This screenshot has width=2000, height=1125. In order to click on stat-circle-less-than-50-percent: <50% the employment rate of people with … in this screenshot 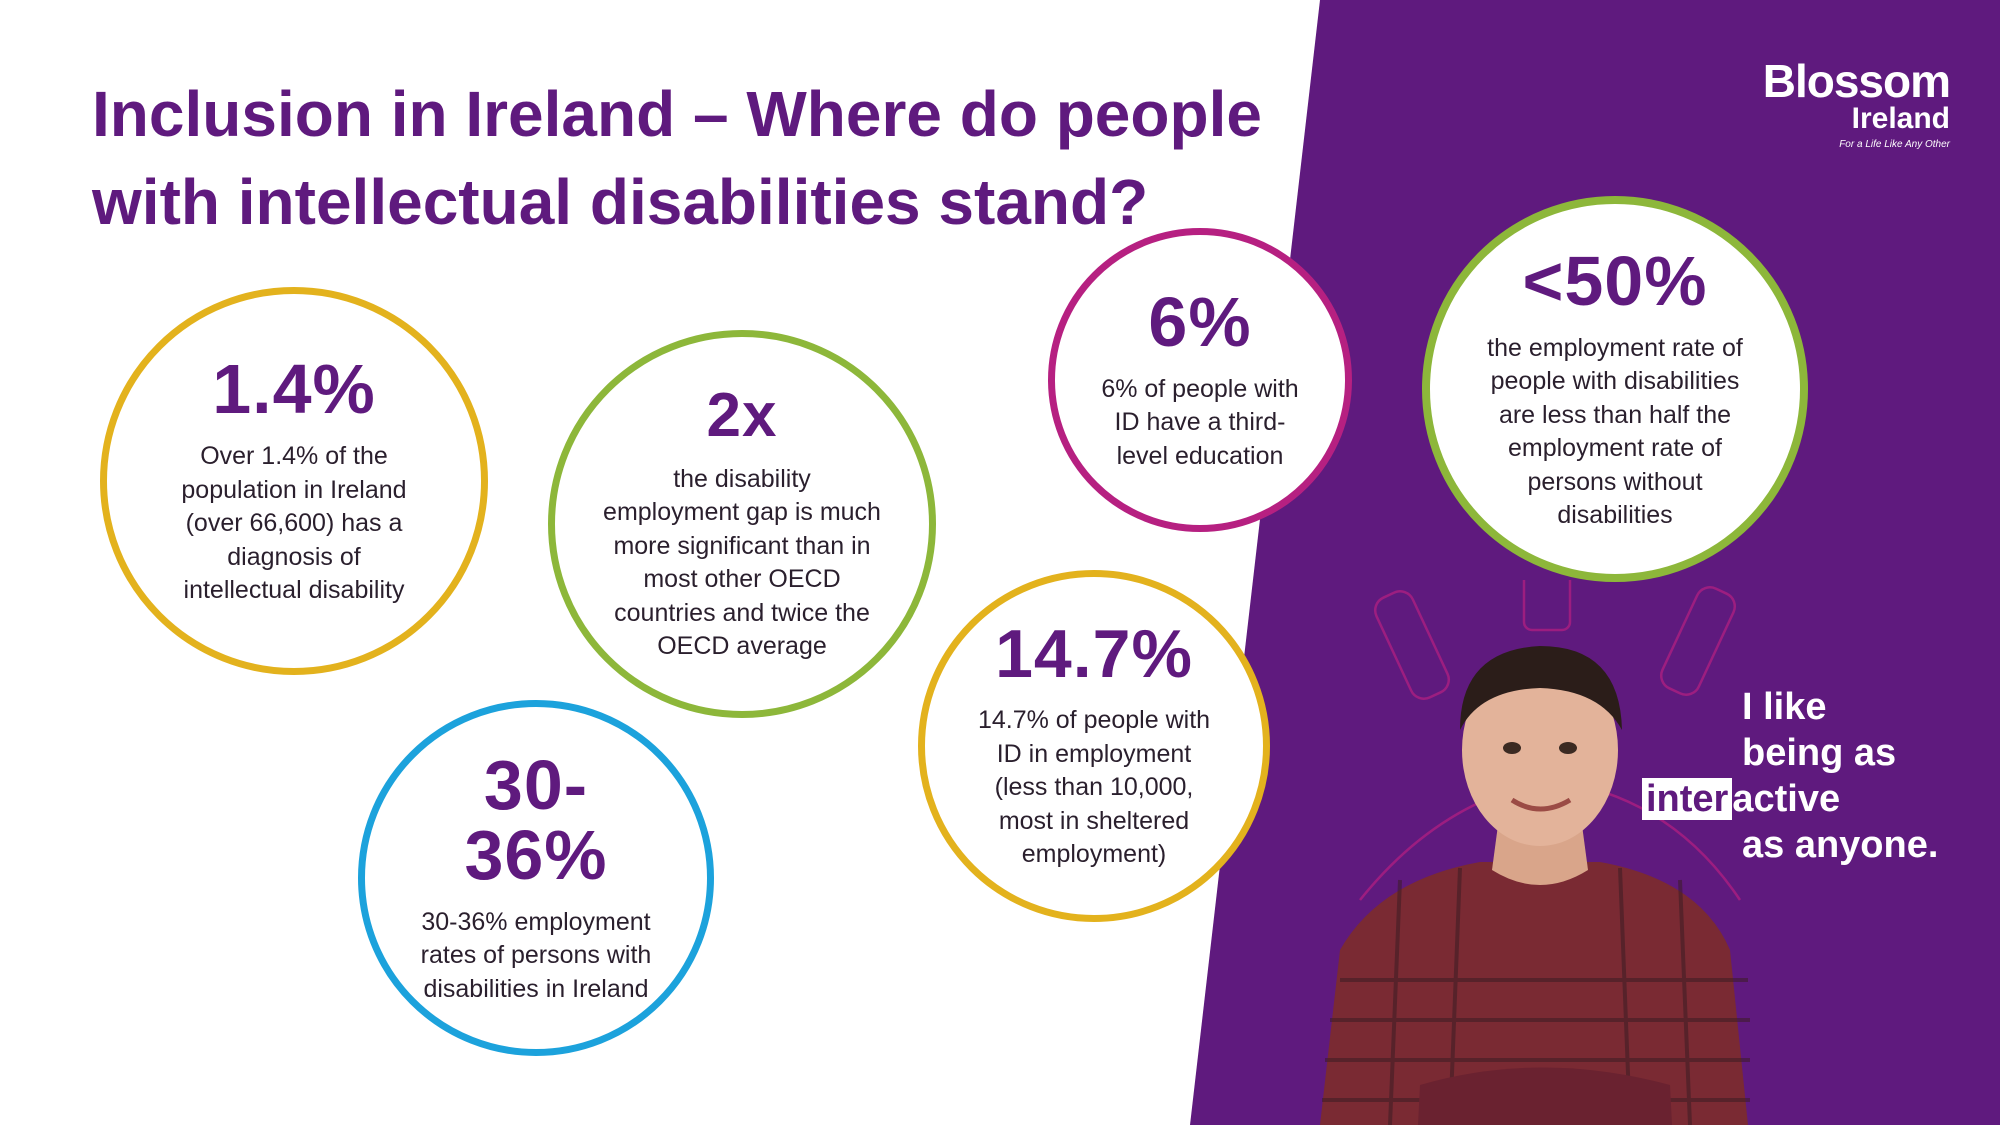, I will do `click(1615, 389)`.